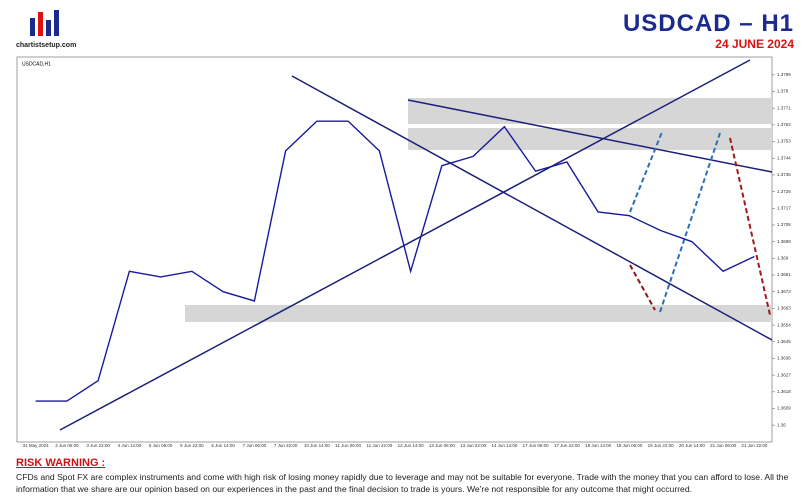  What do you see at coordinates (692, 445) in the screenshot?
I see `x-tick-label: 20 Jun 14:00` at bounding box center [692, 445].